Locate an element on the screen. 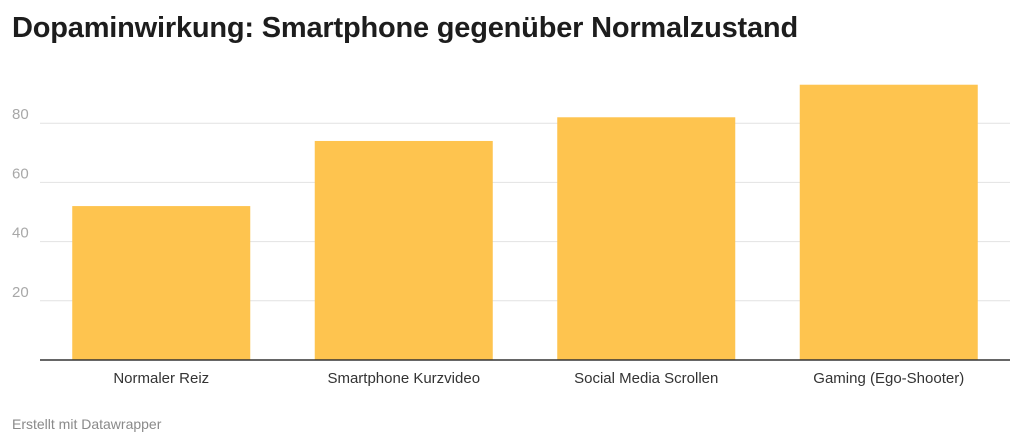 The height and width of the screenshot is (448, 1024). x-category-label: Gaming (Ego-Shooter) is located at coordinates (888, 378).